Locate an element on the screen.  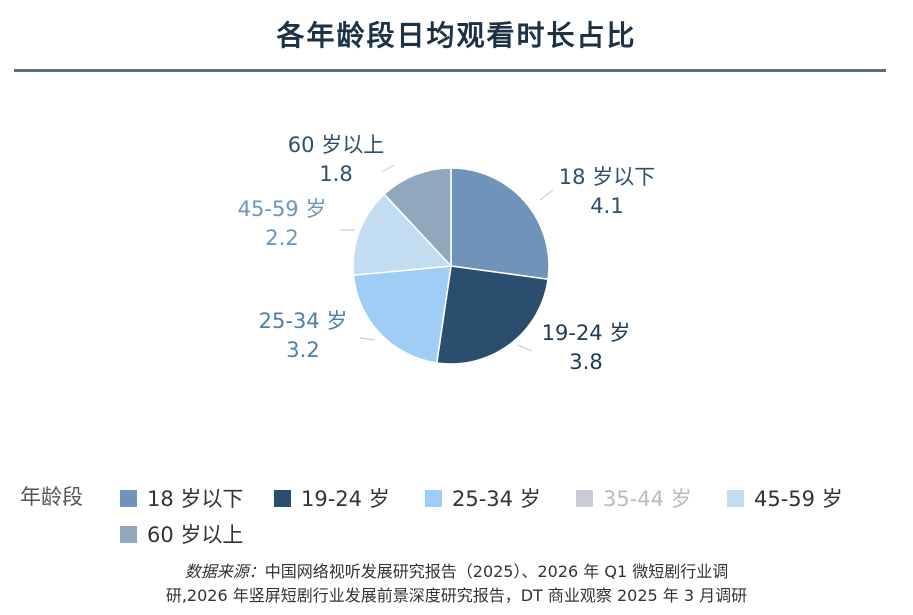
slice-value-label: 1.8 is located at coordinates (335, 174).